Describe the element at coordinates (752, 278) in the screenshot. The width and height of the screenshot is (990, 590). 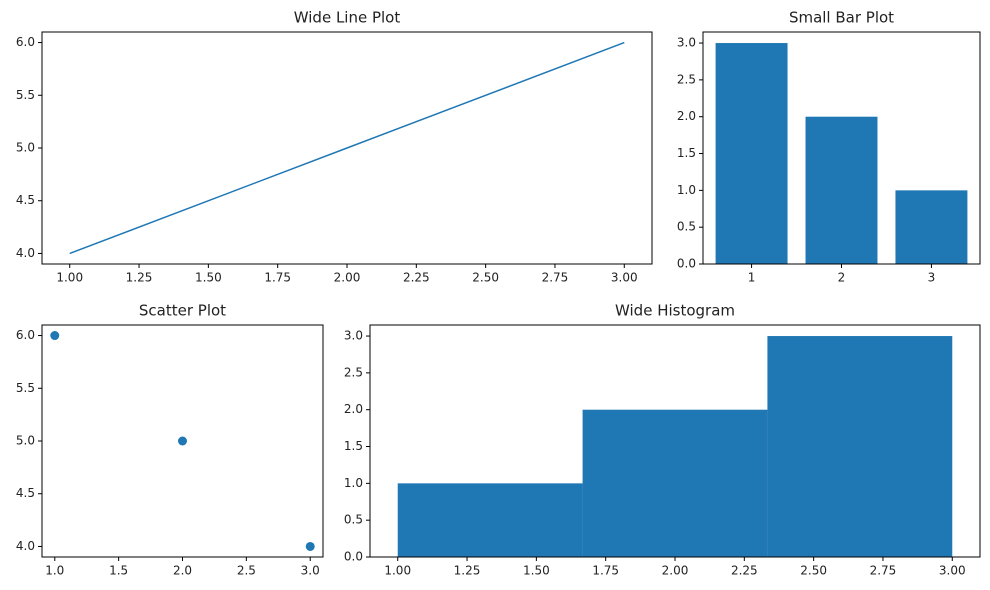
I see `x-tick-label: 1` at that location.